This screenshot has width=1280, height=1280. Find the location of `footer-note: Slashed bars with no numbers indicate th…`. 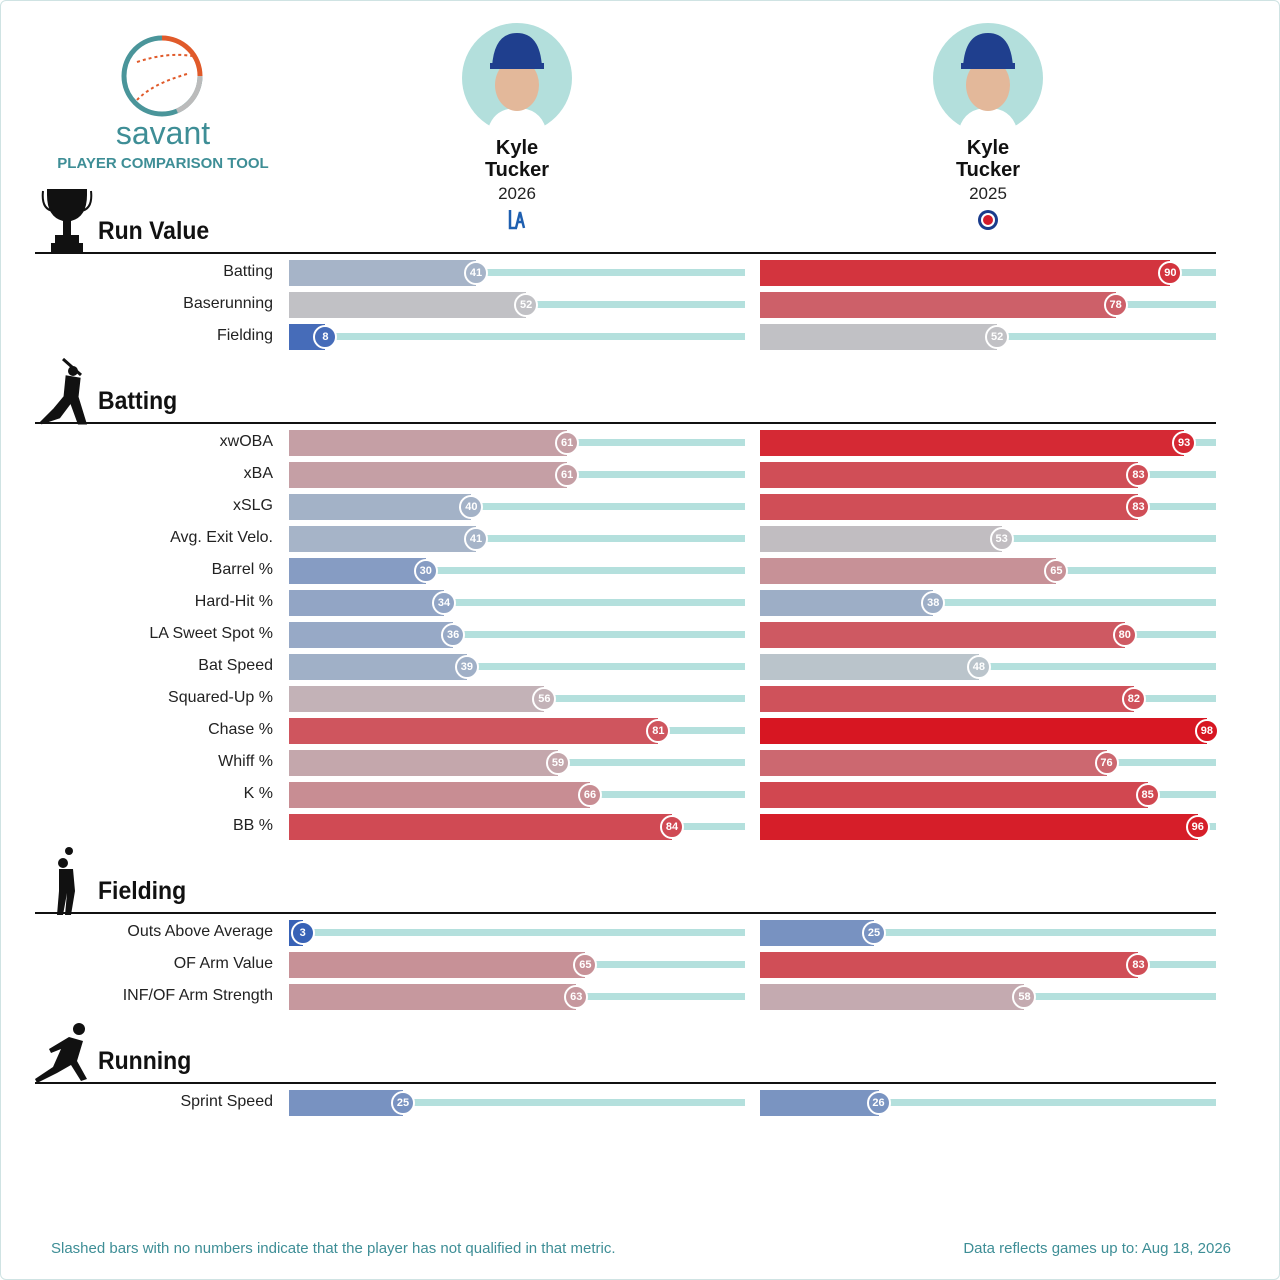

footer-note: Slashed bars with no numbers indicate th… is located at coordinates (333, 1248).